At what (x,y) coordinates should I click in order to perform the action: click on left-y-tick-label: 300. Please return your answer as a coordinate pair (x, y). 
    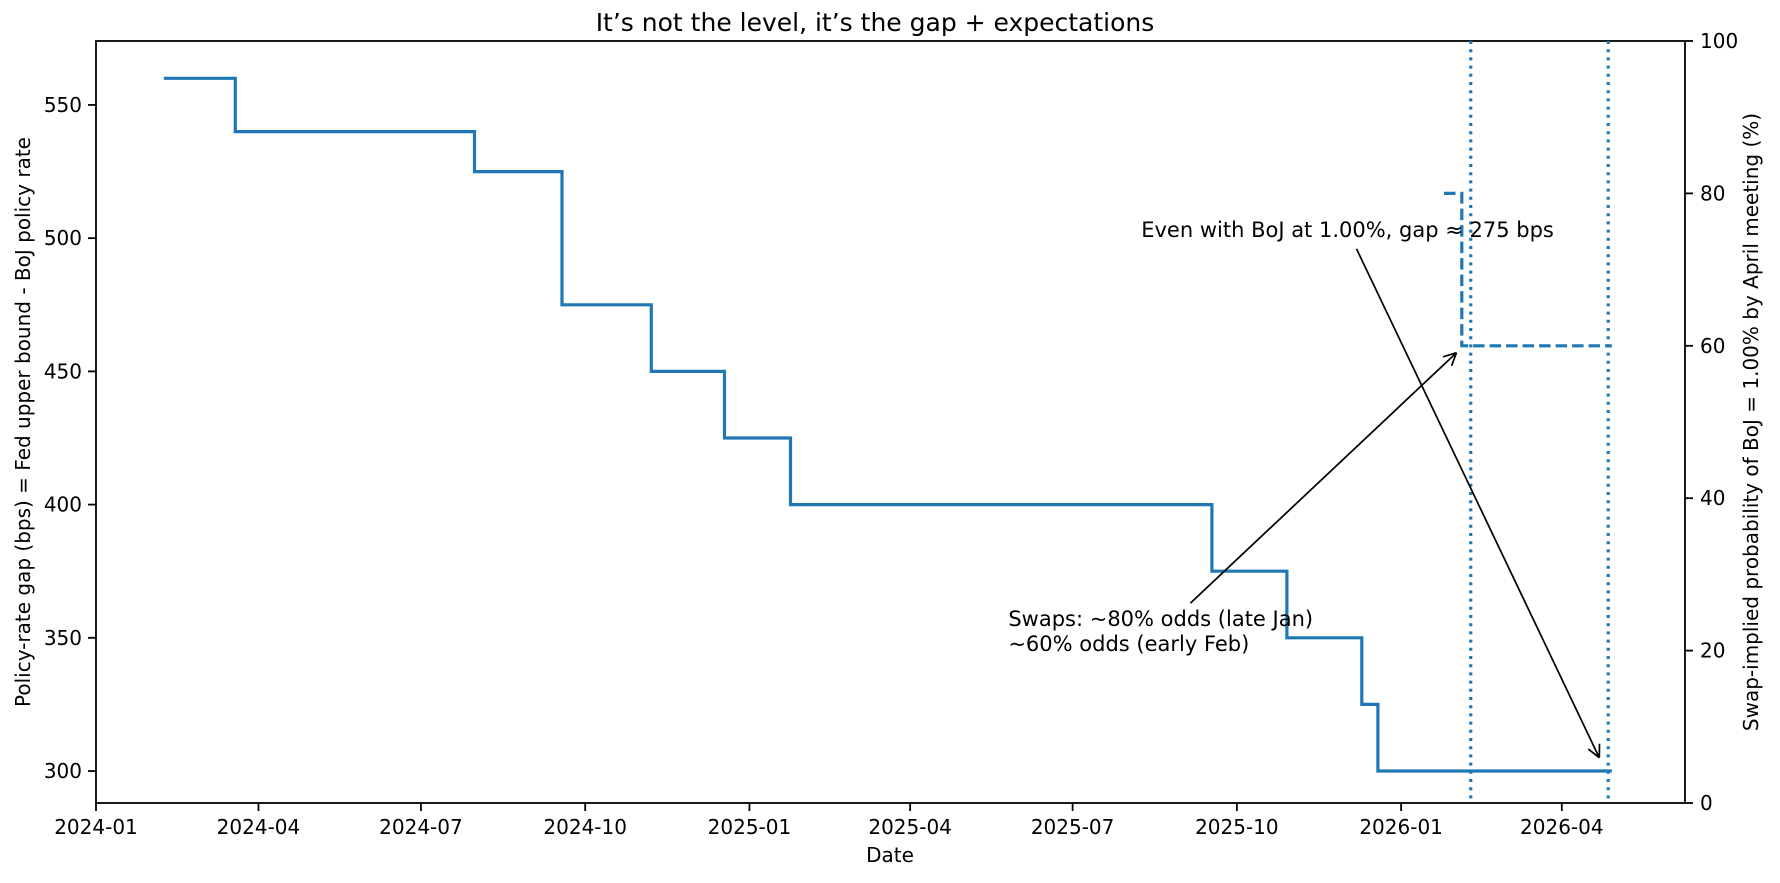
    Looking at the image, I should click on (63, 771).